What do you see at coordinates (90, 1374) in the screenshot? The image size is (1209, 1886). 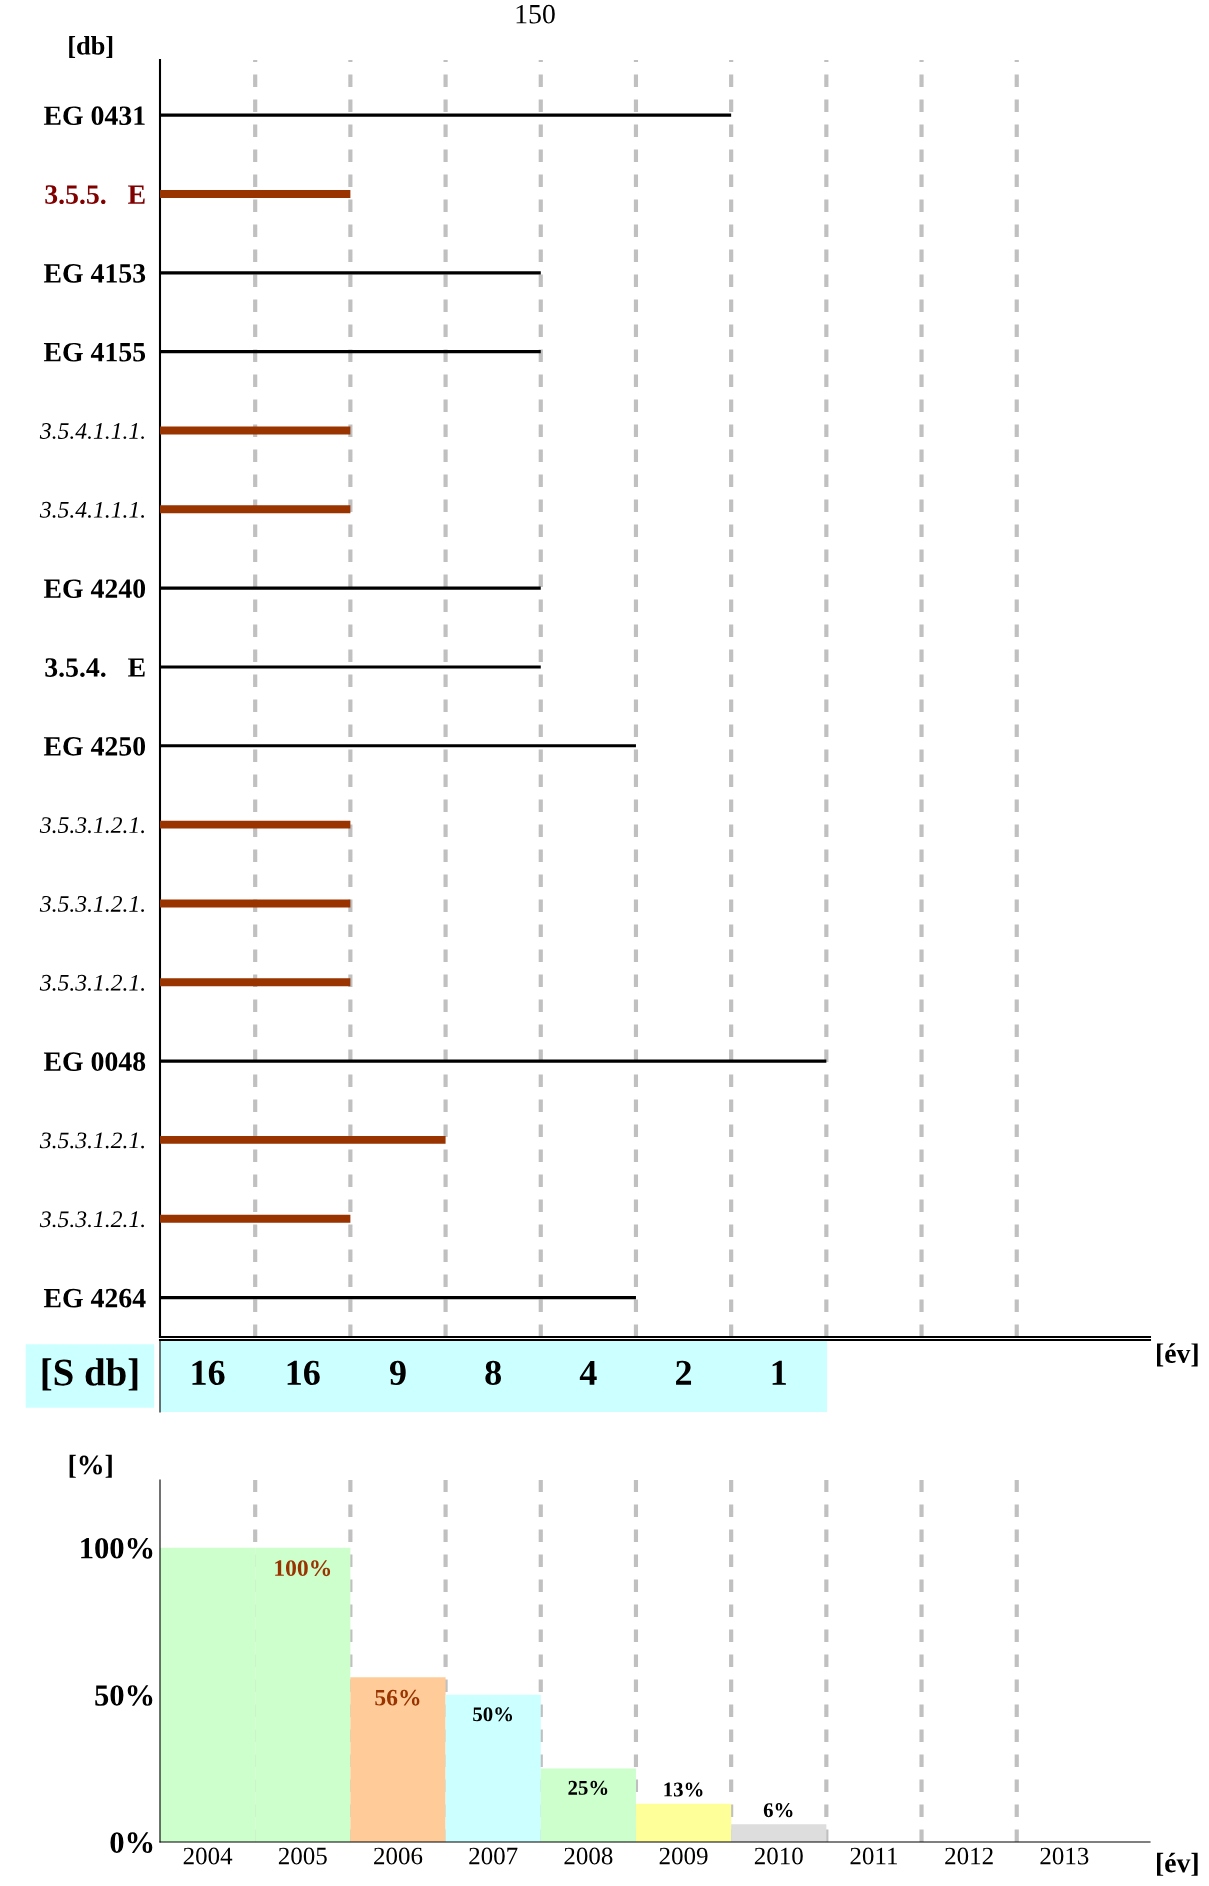 I see `text: [S db]` at bounding box center [90, 1374].